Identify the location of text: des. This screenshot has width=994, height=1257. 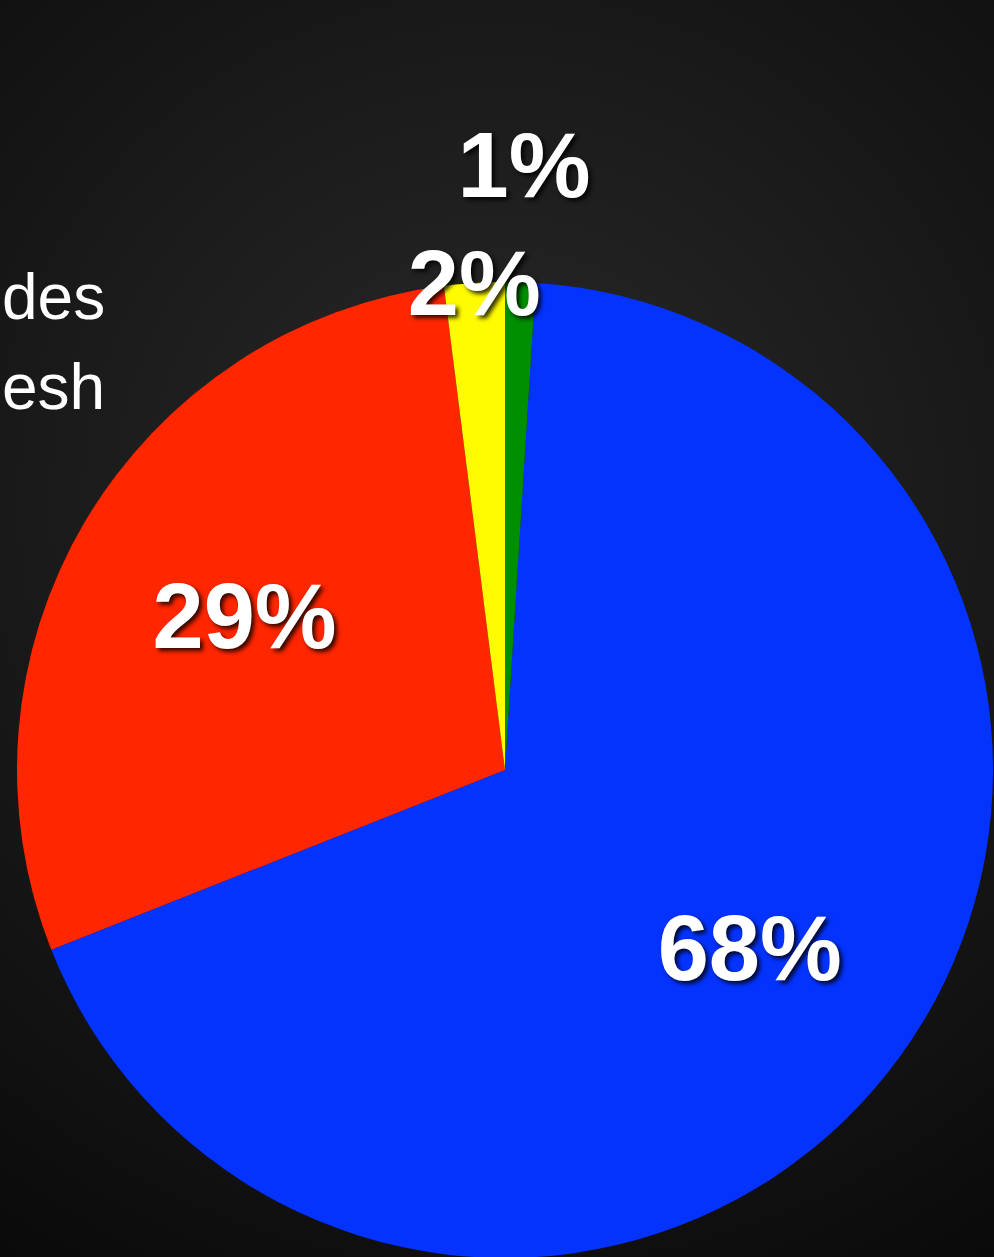
(54, 297).